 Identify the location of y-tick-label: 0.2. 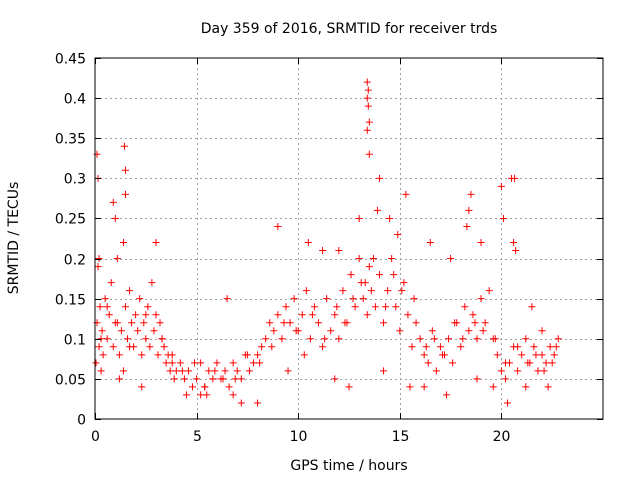
(75, 261).